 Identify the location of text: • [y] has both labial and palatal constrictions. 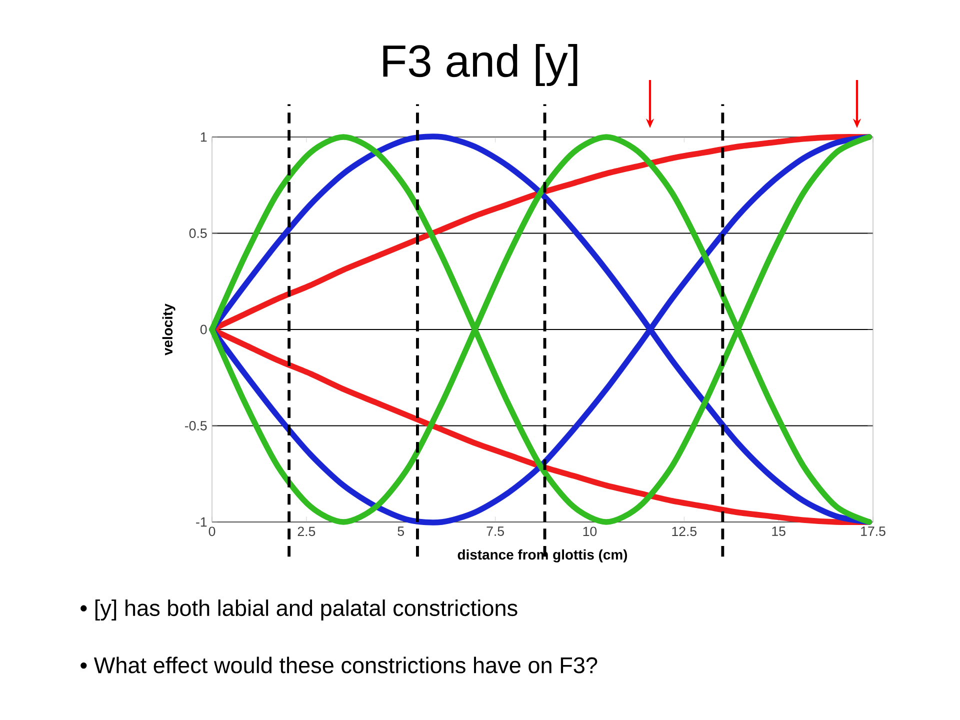
(299, 610).